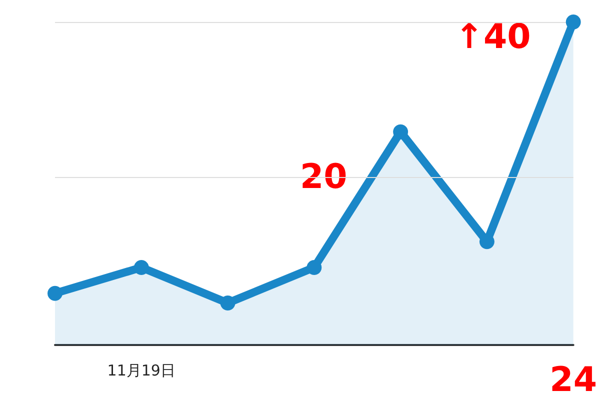 This screenshot has height=397, width=600. Describe the element at coordinates (141, 371) in the screenshot. I see `x-tick-label: 11月19日` at that location.